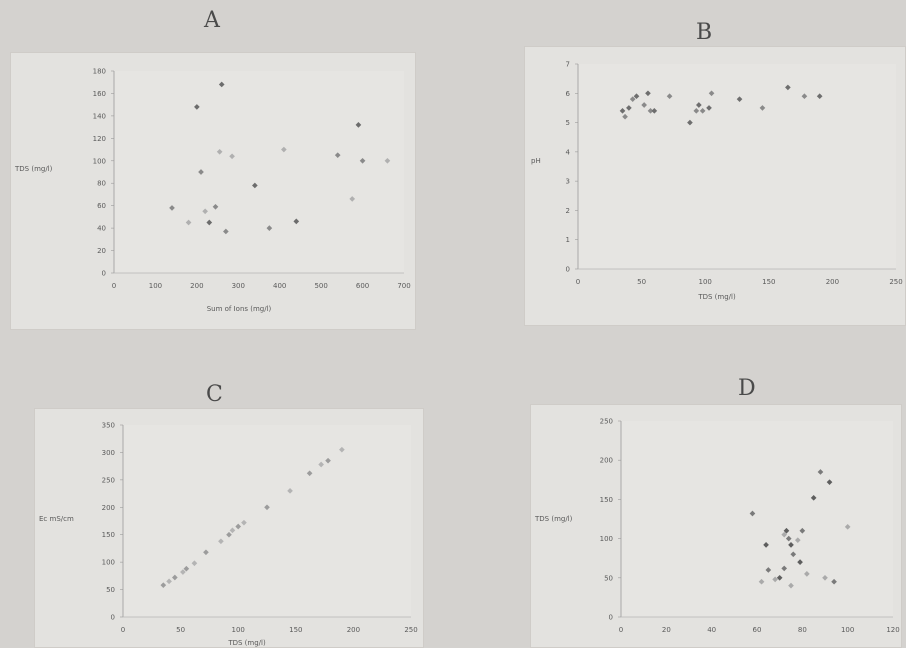 The height and width of the screenshot is (648, 906). What do you see at coordinates (568, 240) in the screenshot?
I see `y-tick-label: 1` at bounding box center [568, 240].